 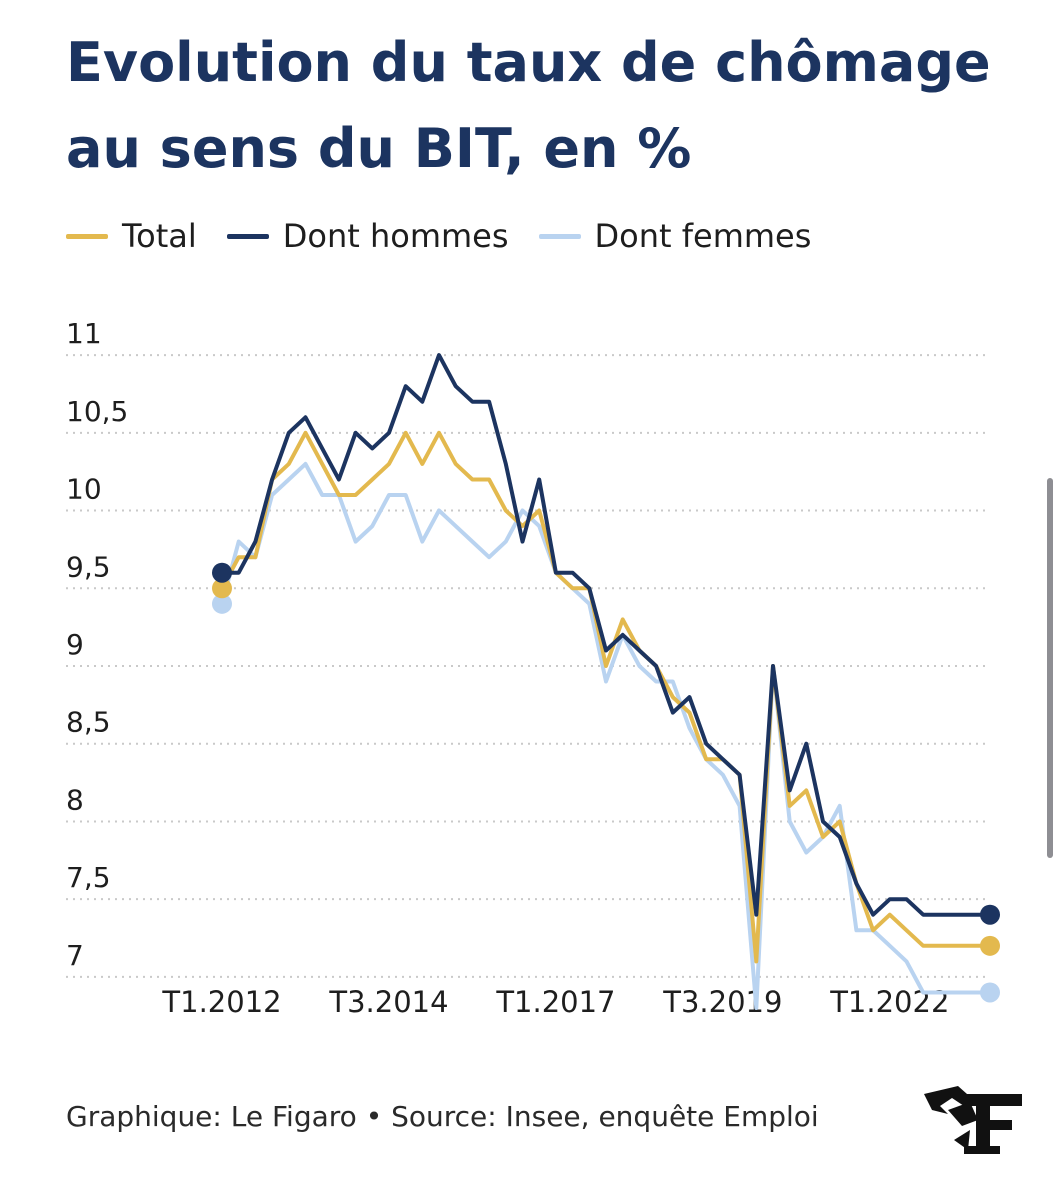 I want to click on x-tick-label: T1.2017, so click(x=555, y=1002).